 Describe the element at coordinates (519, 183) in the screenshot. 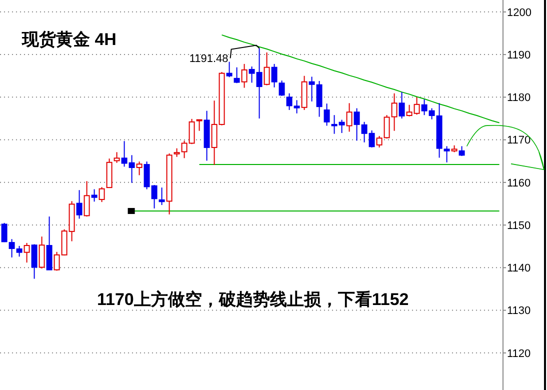

I see `y-tick-label: 1160` at that location.